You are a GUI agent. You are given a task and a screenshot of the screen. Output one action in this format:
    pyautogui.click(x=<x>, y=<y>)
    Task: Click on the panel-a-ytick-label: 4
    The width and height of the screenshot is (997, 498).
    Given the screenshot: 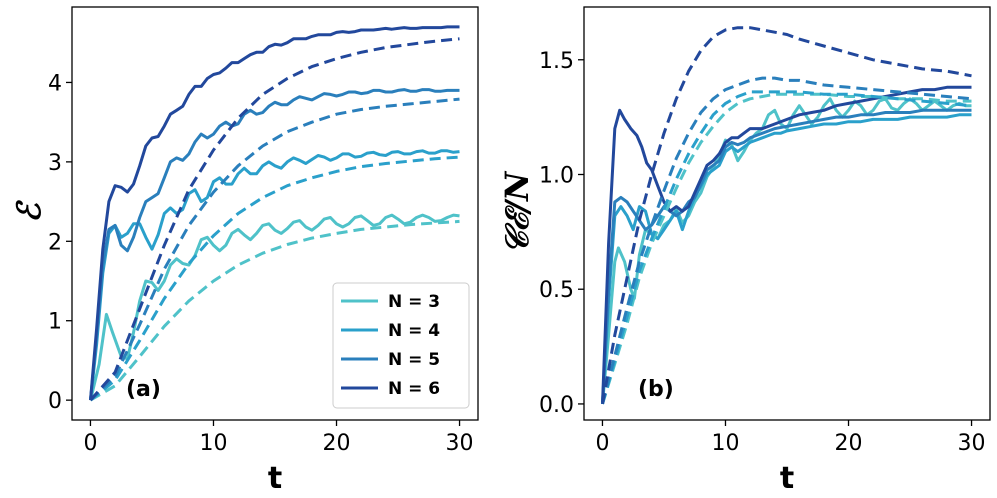 What is the action you would take?
    pyautogui.click(x=55, y=83)
    